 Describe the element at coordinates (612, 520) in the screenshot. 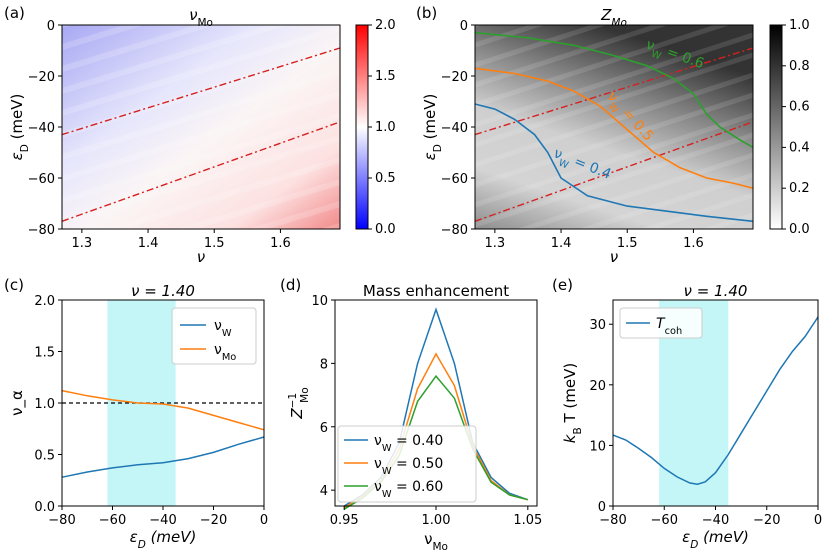

I see `x-tick-label: −80` at that location.